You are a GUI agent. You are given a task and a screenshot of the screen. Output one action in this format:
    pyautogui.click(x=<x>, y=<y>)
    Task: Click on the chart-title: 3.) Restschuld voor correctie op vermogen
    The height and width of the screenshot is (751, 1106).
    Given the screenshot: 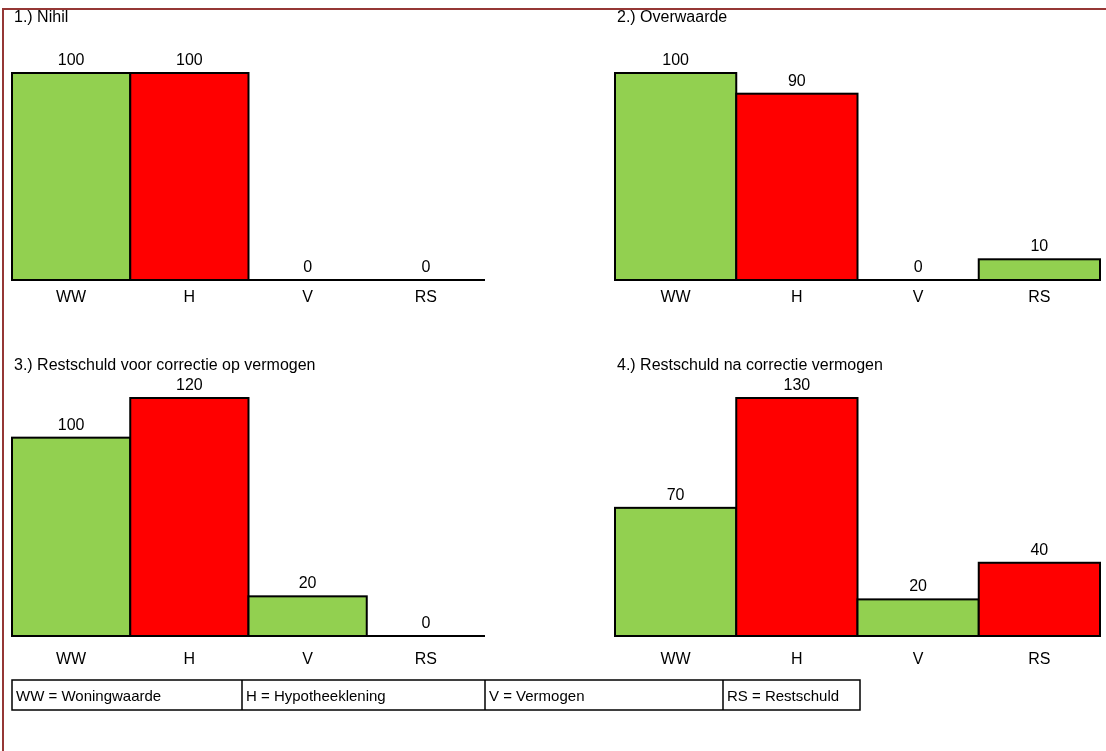 What is the action you would take?
    pyautogui.click(x=165, y=364)
    